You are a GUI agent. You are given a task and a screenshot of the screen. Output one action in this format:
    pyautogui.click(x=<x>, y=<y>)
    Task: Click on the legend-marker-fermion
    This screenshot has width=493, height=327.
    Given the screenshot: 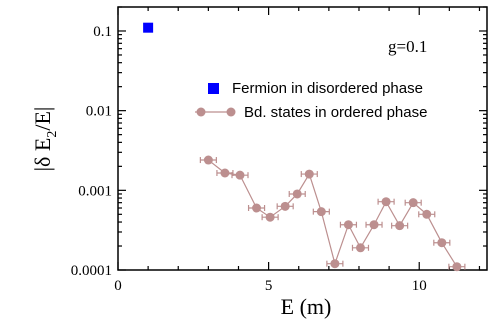 What is the action you would take?
    pyautogui.click(x=213, y=88)
    